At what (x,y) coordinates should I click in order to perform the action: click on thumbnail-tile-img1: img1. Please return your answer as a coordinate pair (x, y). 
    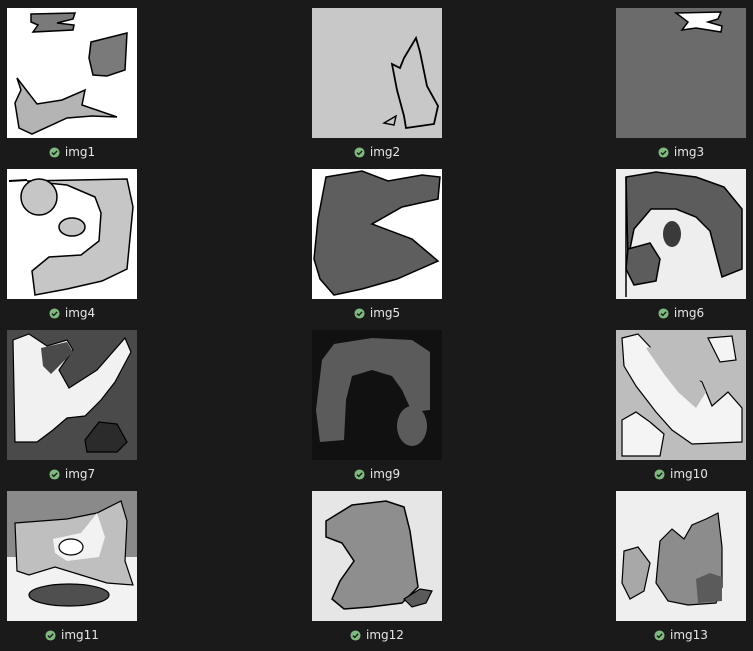
    Looking at the image, I should click on (72, 88).